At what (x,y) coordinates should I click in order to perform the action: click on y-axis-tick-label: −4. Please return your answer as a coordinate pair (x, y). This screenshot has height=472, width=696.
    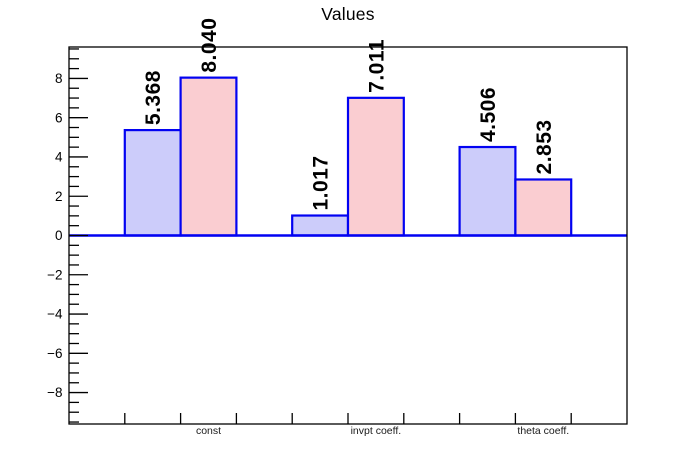
    Looking at the image, I should click on (55, 314).